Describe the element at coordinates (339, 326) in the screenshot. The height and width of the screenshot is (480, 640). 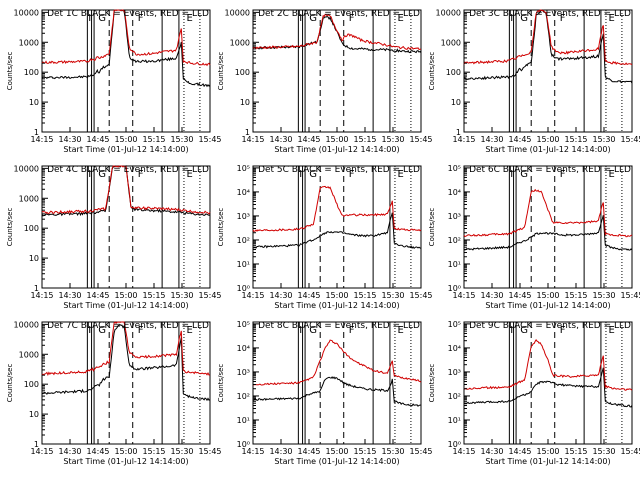
I see `chart-title: Det 8C BLACK = Events, RED = LLD` at that location.